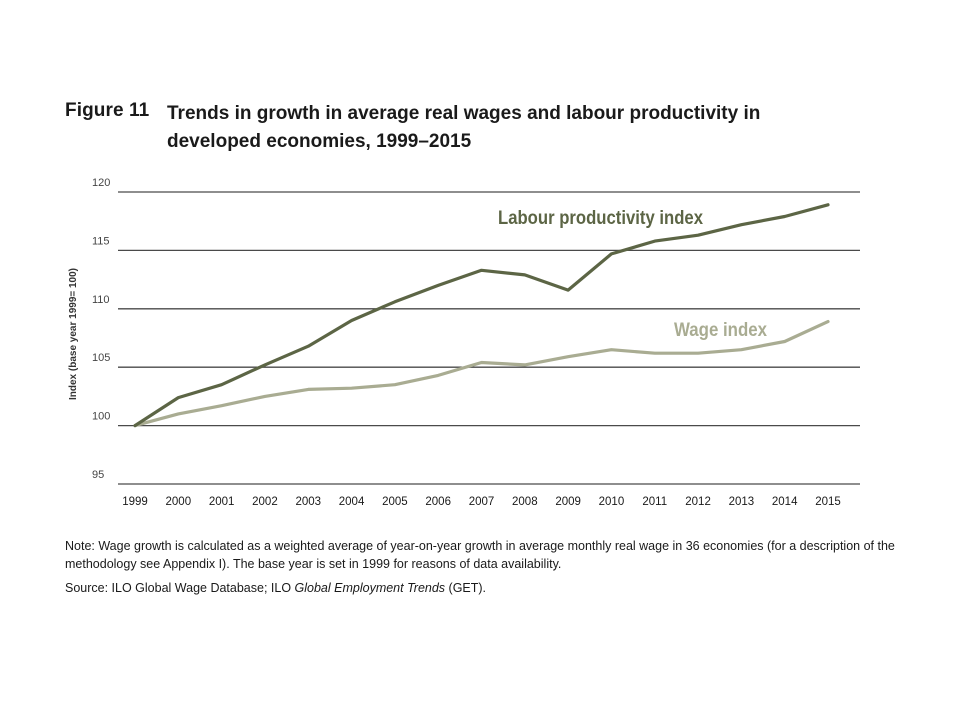 This screenshot has height=720, width=960. I want to click on source-prefix: Source: ILO Global Wage Database; ILO, so click(180, 588).